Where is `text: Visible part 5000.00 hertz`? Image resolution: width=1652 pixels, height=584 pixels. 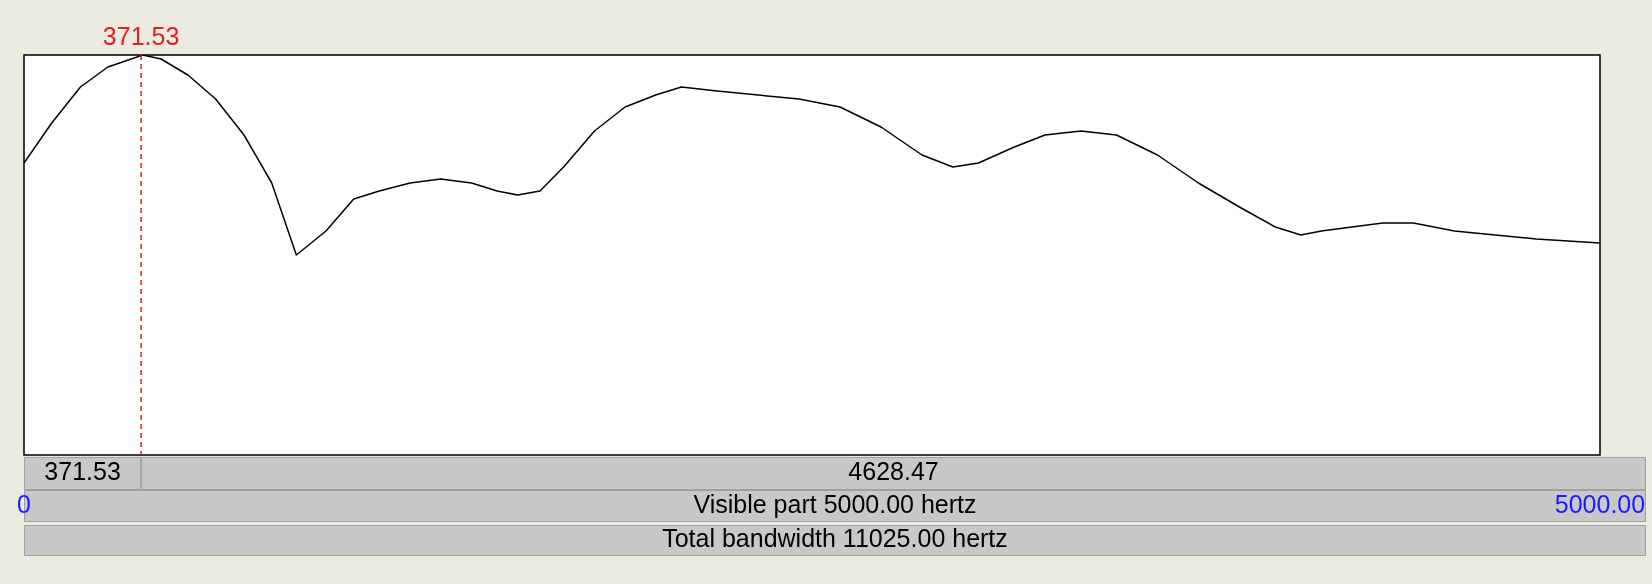 text: Visible part 5000.00 hertz is located at coordinates (835, 503).